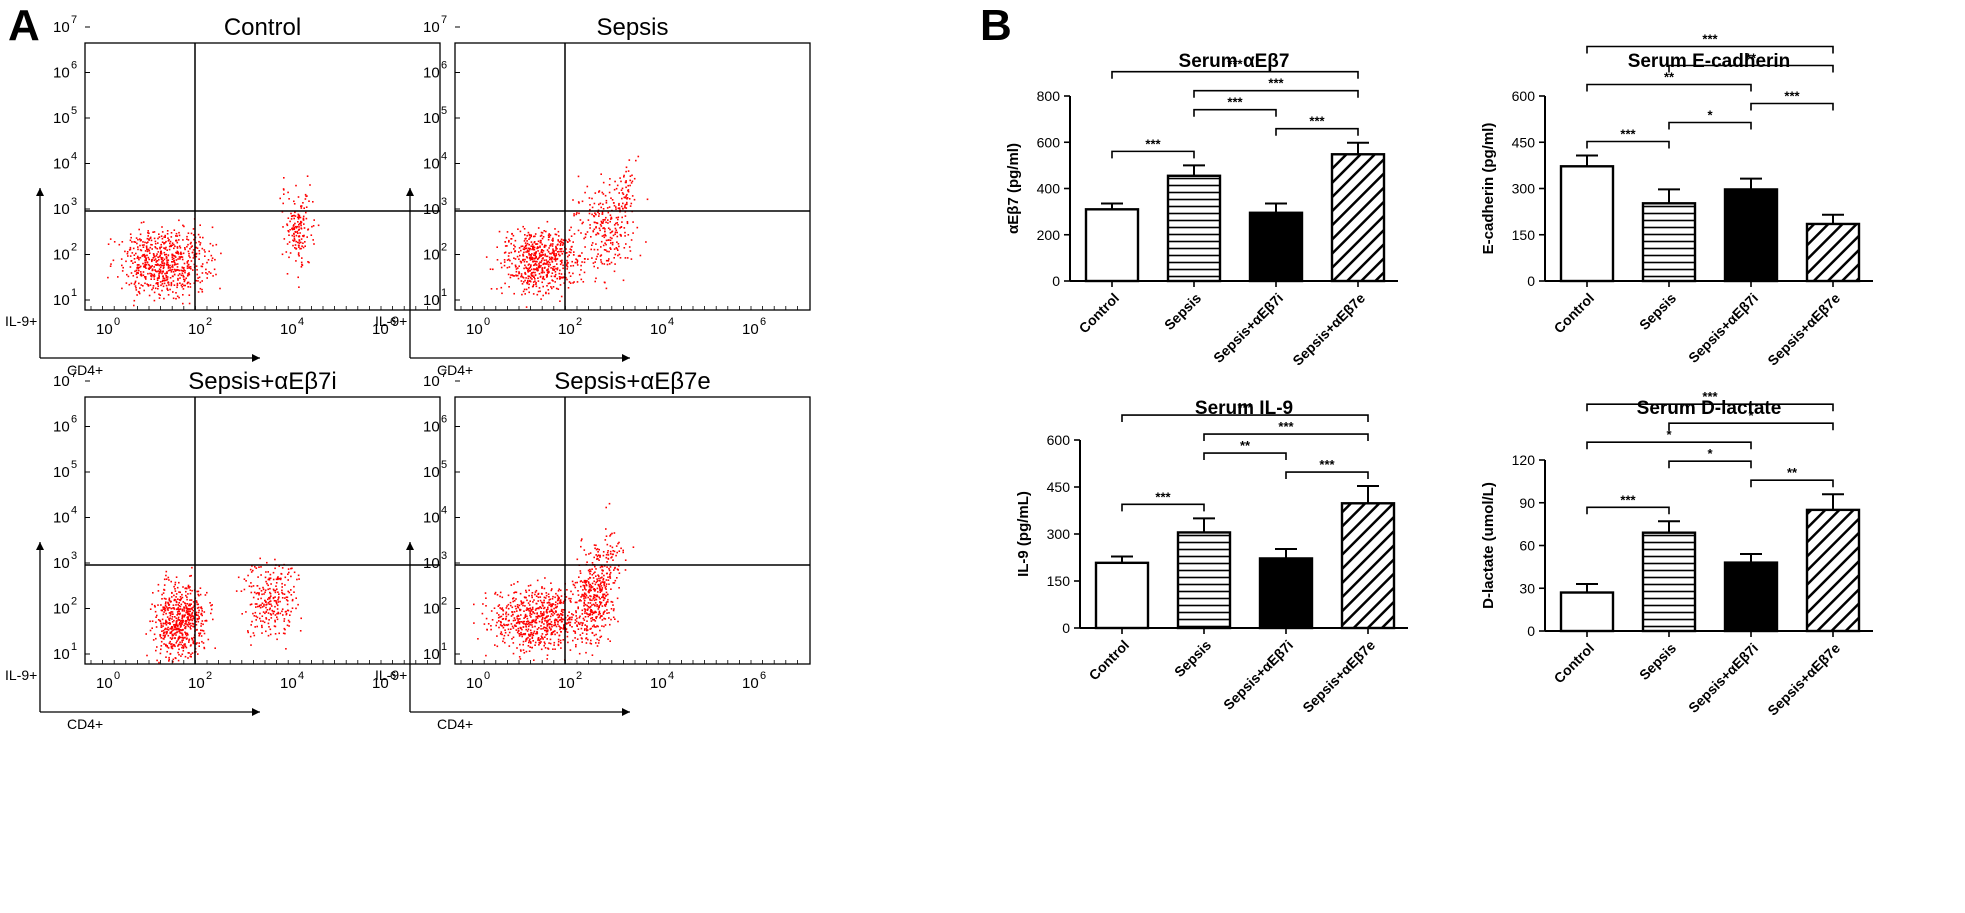 The image size is (1965, 913). Describe the element at coordinates (410, 546) in the screenshot. I see `y-axis-arrowhead` at that location.